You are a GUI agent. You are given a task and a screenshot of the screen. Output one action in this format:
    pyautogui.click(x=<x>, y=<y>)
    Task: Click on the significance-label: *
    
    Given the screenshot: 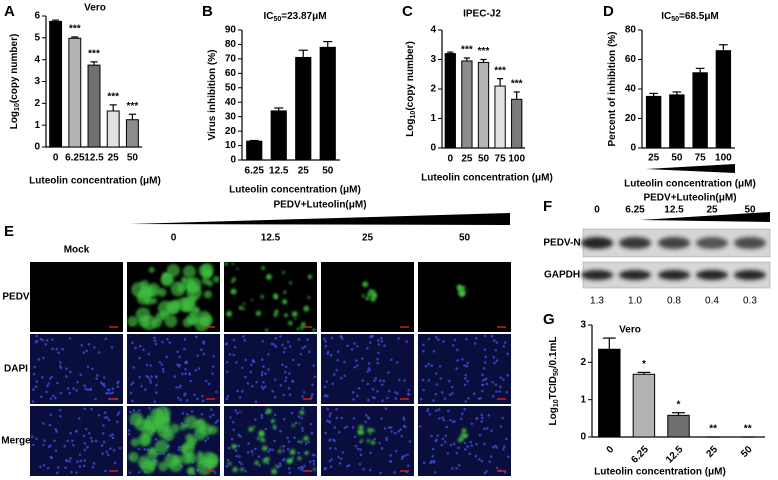 What is the action you would take?
    pyautogui.click(x=644, y=364)
    